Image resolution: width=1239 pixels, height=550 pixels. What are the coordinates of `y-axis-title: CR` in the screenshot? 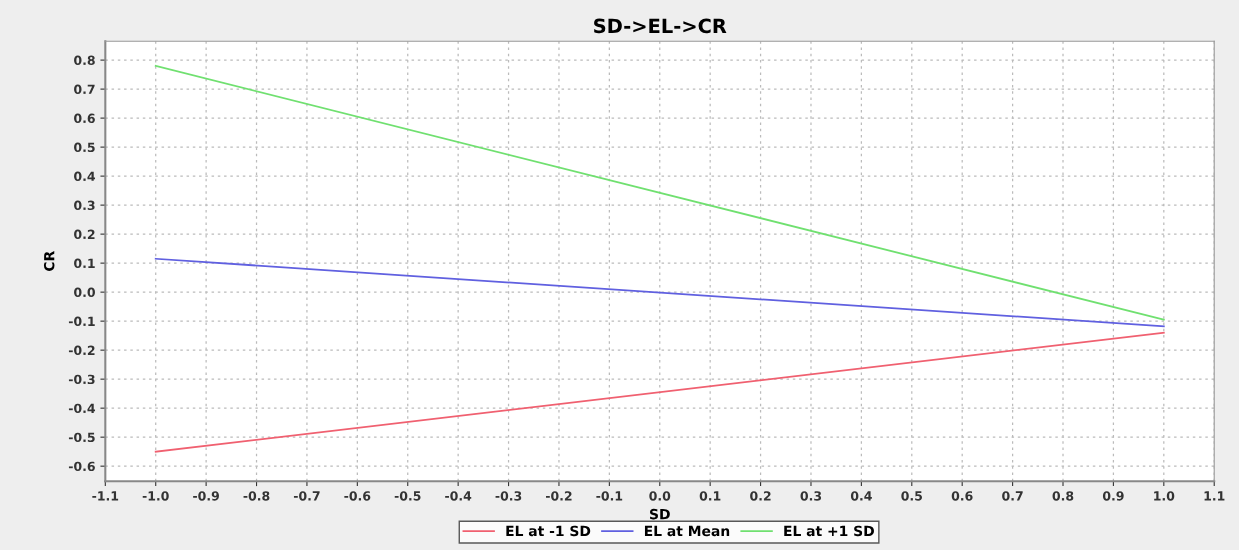 It's located at (49, 261).